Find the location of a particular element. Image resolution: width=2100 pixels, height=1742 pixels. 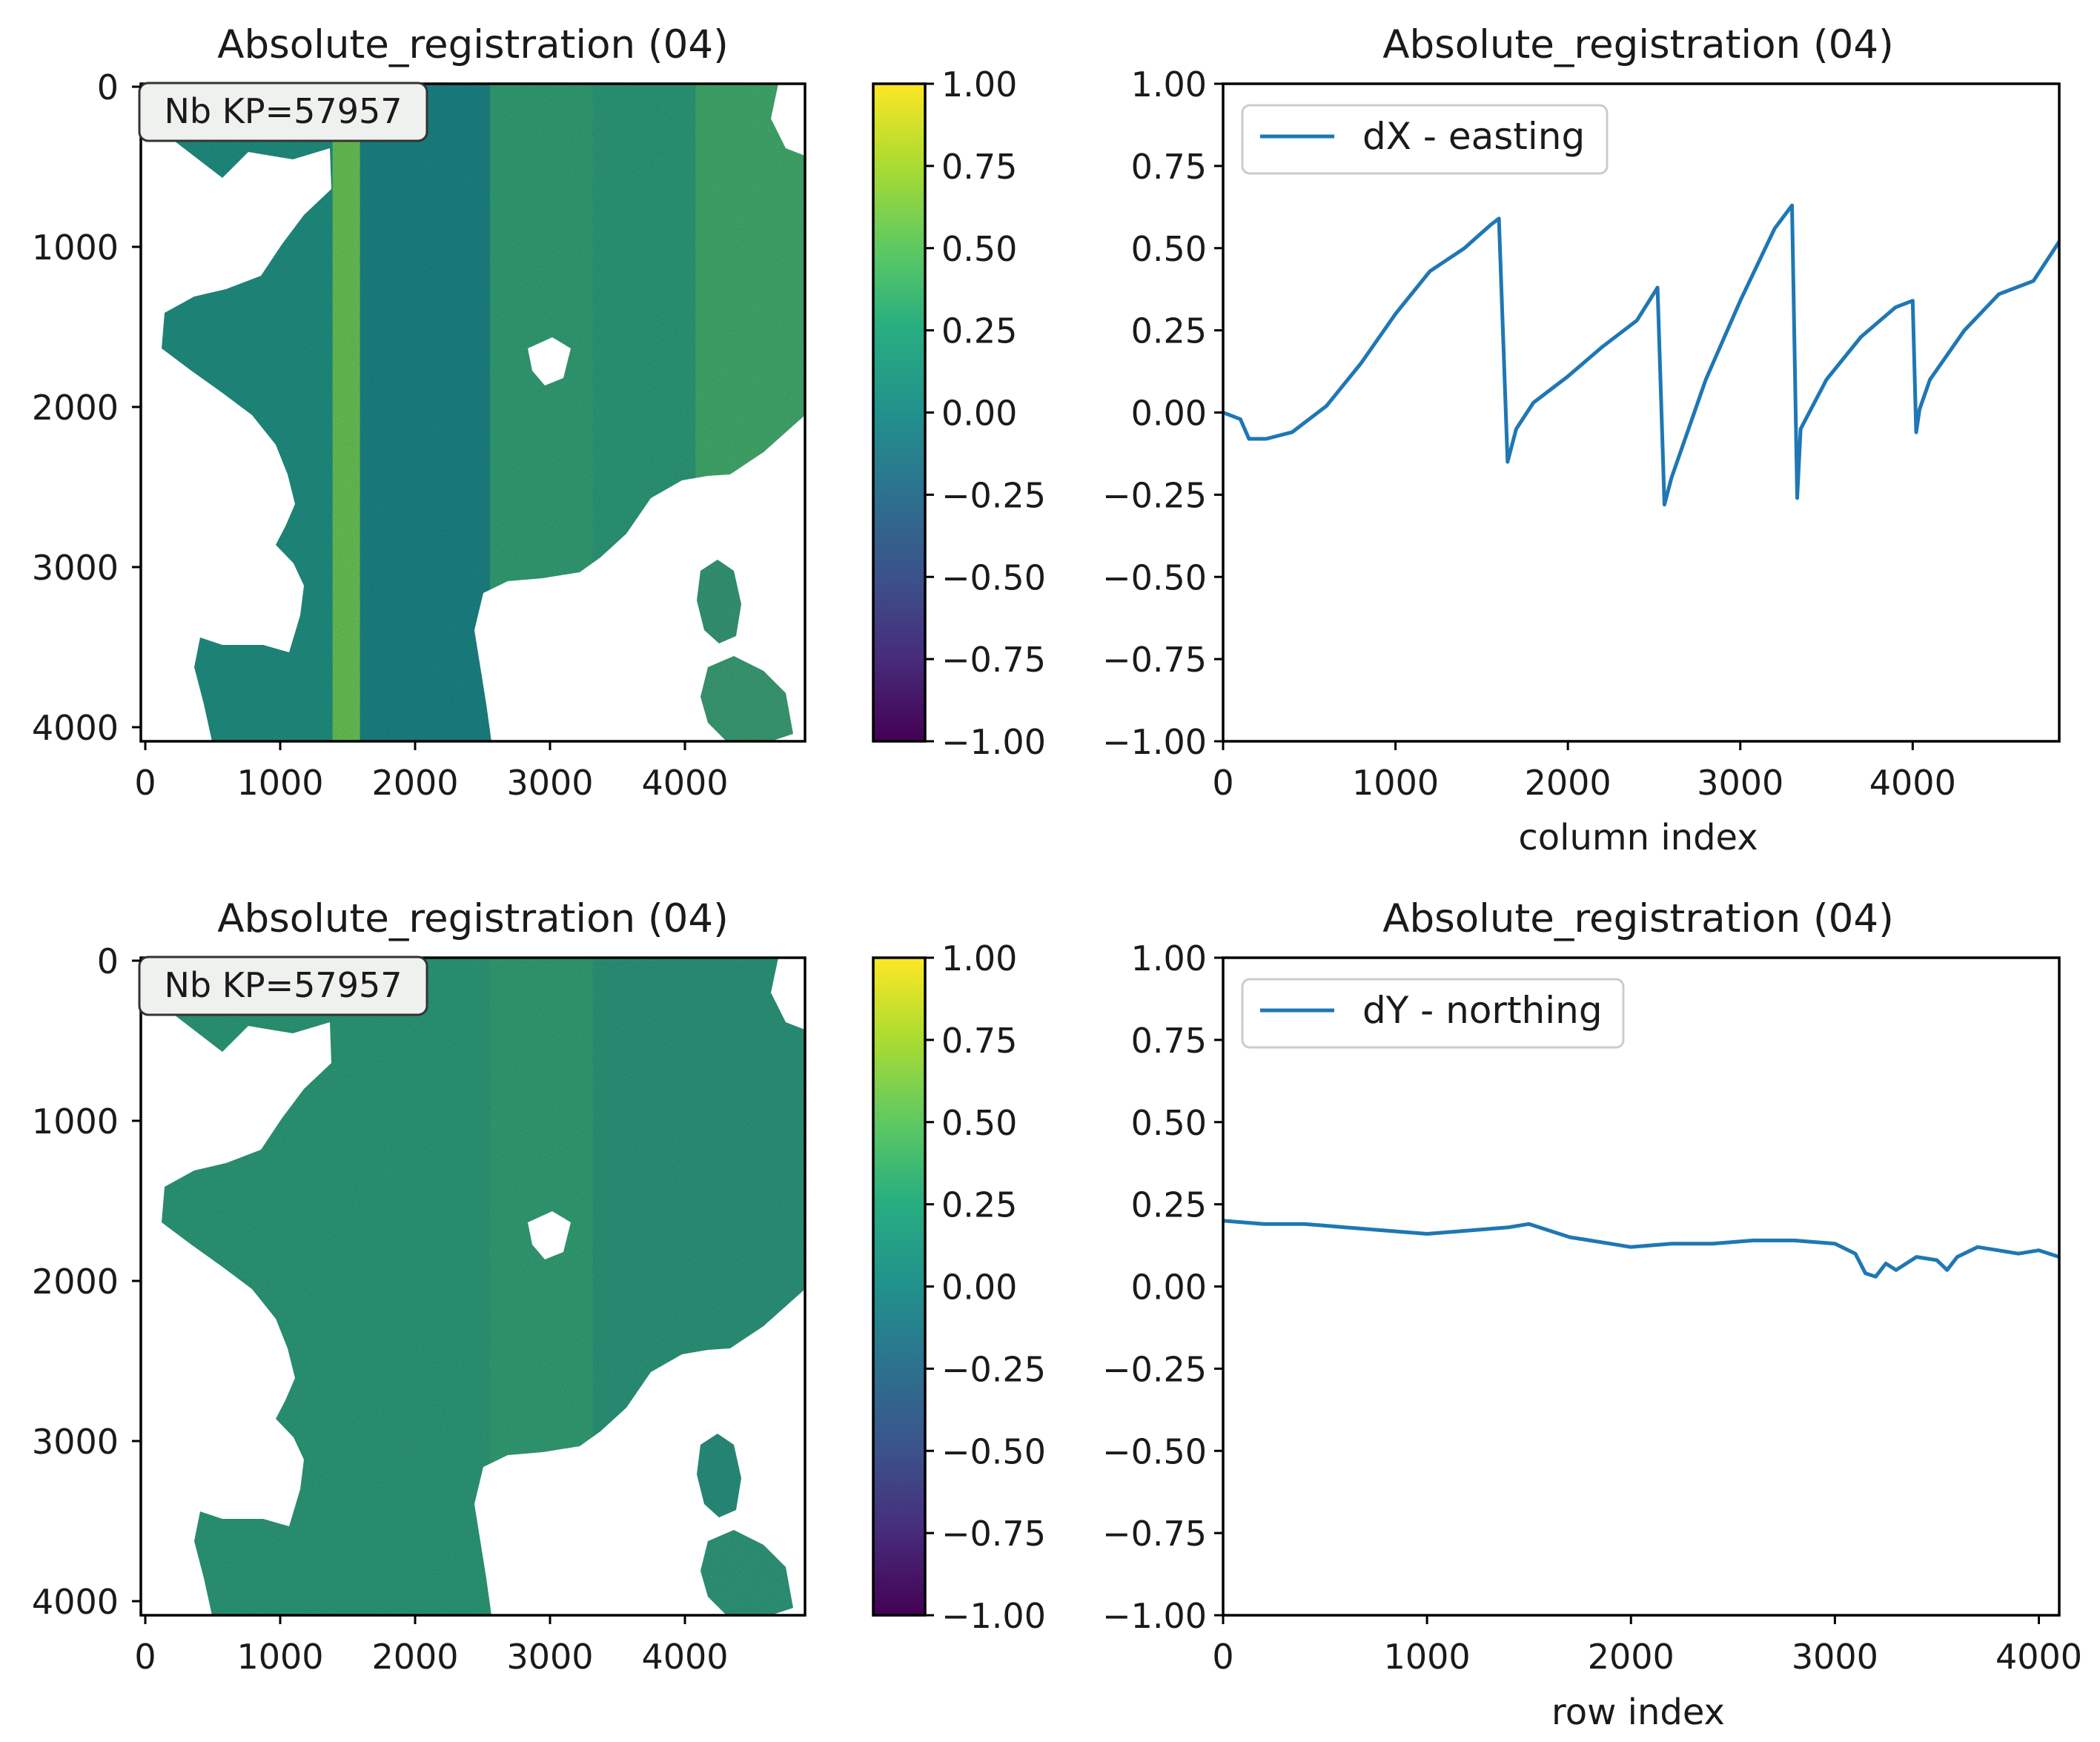

legend-dy-label: dY - northing is located at coordinates (1482, 1011).